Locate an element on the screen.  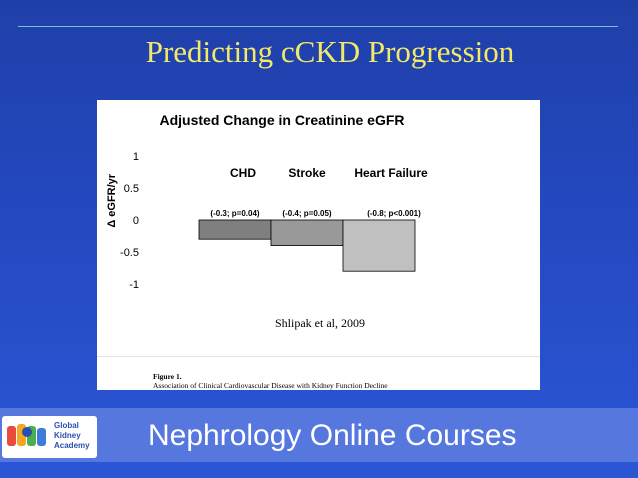
logo-line-2: Kidney is located at coordinates (67, 435).